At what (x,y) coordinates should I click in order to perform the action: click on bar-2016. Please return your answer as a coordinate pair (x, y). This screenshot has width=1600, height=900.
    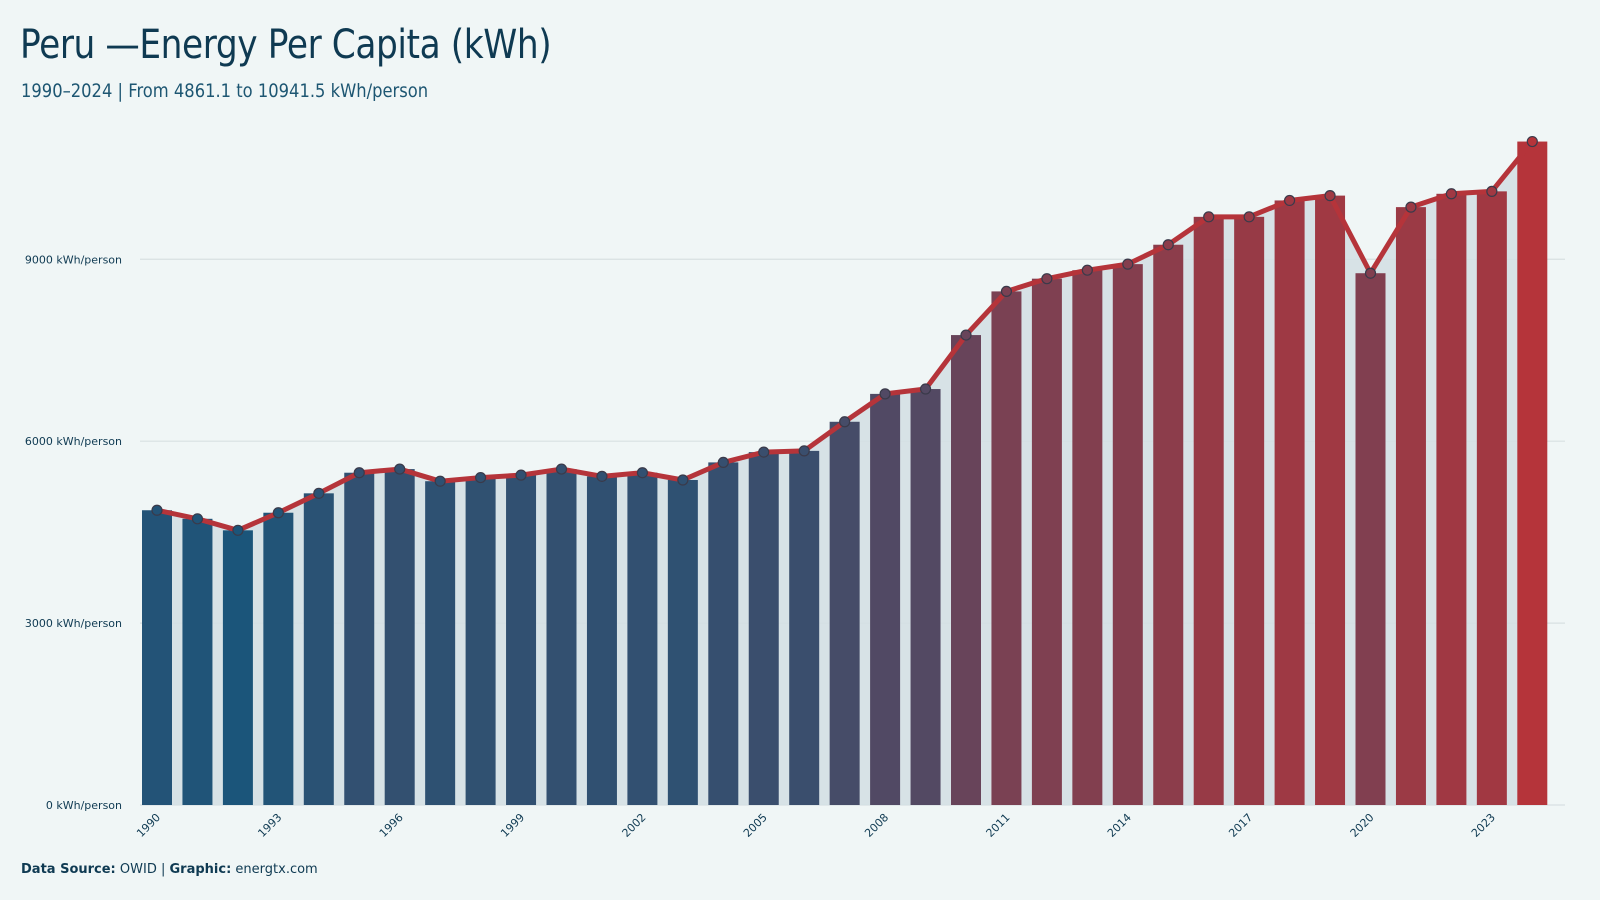
    Looking at the image, I should click on (1208, 510).